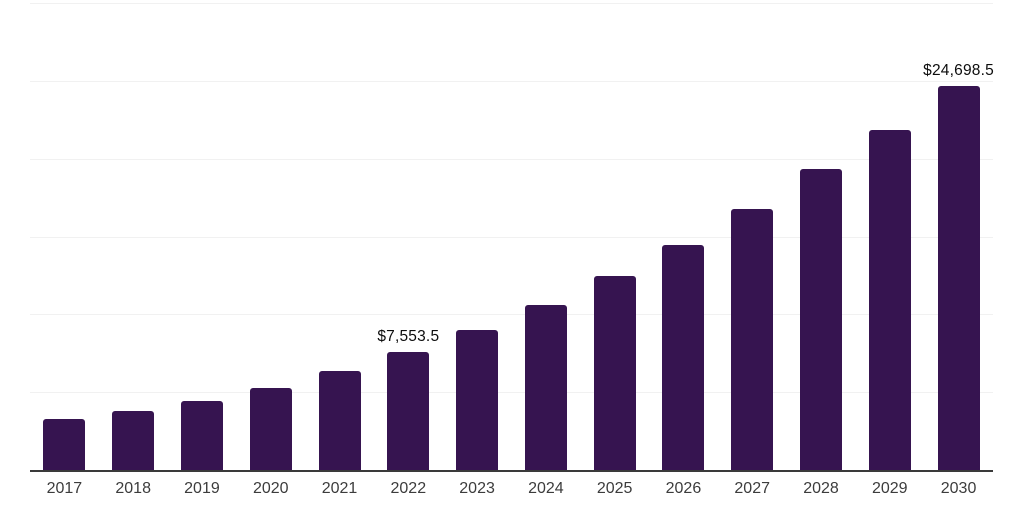 The image size is (1024, 512). What do you see at coordinates (270, 428) in the screenshot?
I see `bar-2020` at bounding box center [270, 428].